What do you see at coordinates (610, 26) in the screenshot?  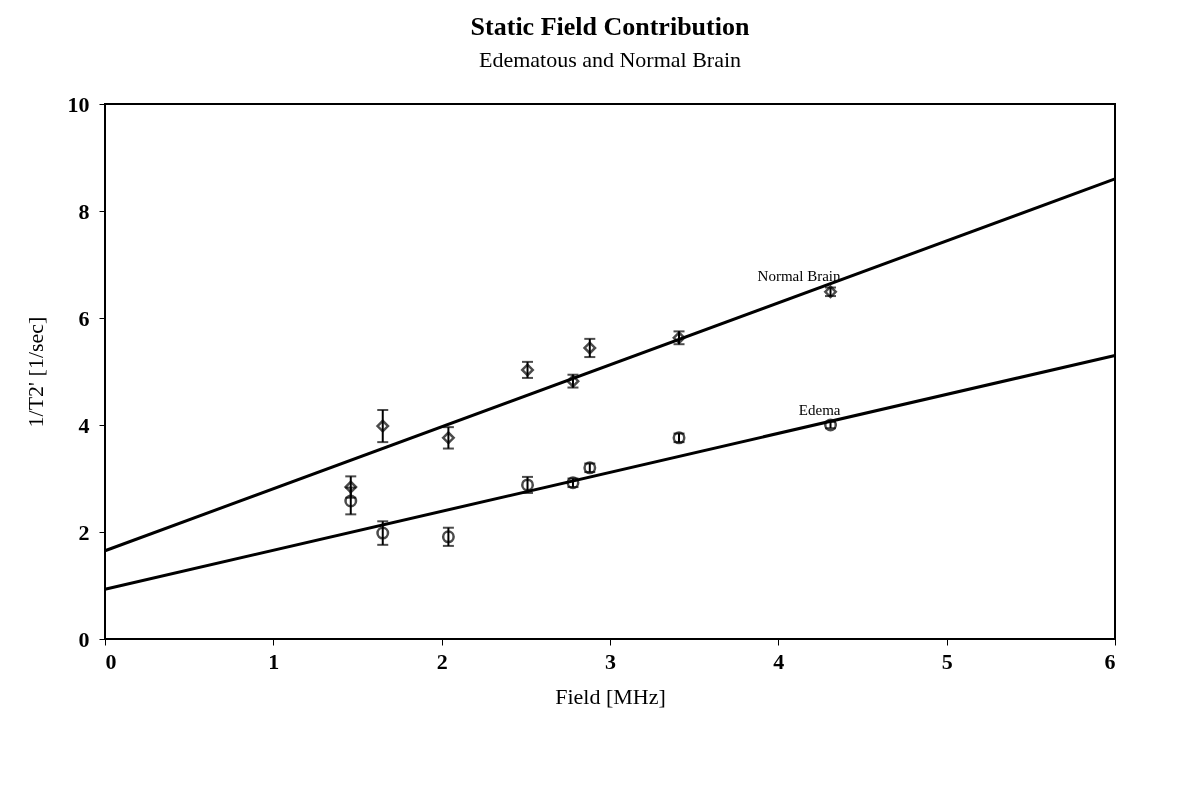 I see `chart-title: Static Field Contribution` at bounding box center [610, 26].